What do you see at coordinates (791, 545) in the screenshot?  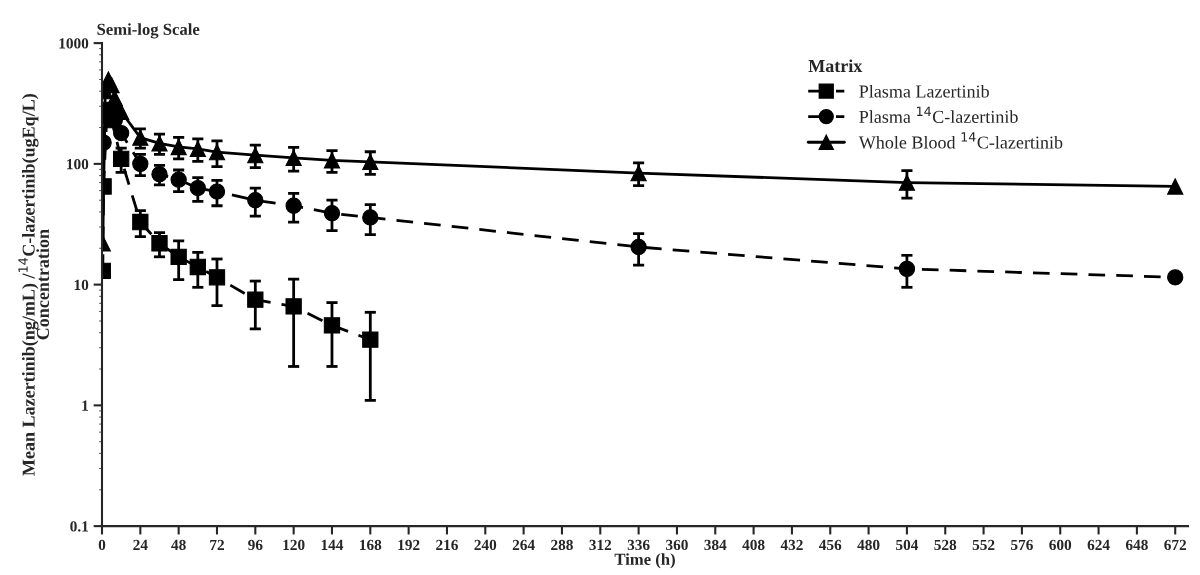 I see `x-tick-label: 432` at bounding box center [791, 545].